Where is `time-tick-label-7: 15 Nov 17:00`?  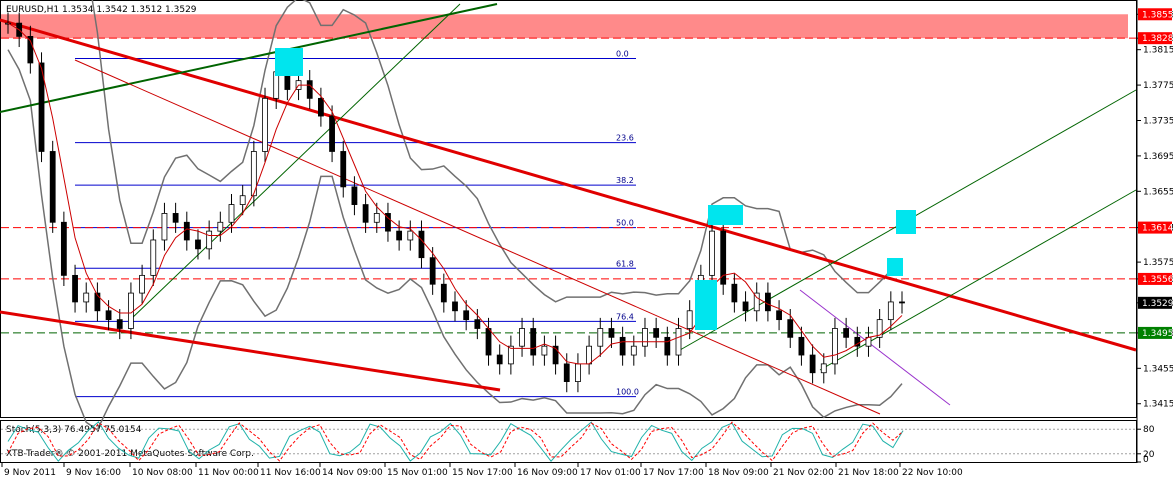
time-tick-label-7: 15 Nov 17:00 is located at coordinates (482, 473).